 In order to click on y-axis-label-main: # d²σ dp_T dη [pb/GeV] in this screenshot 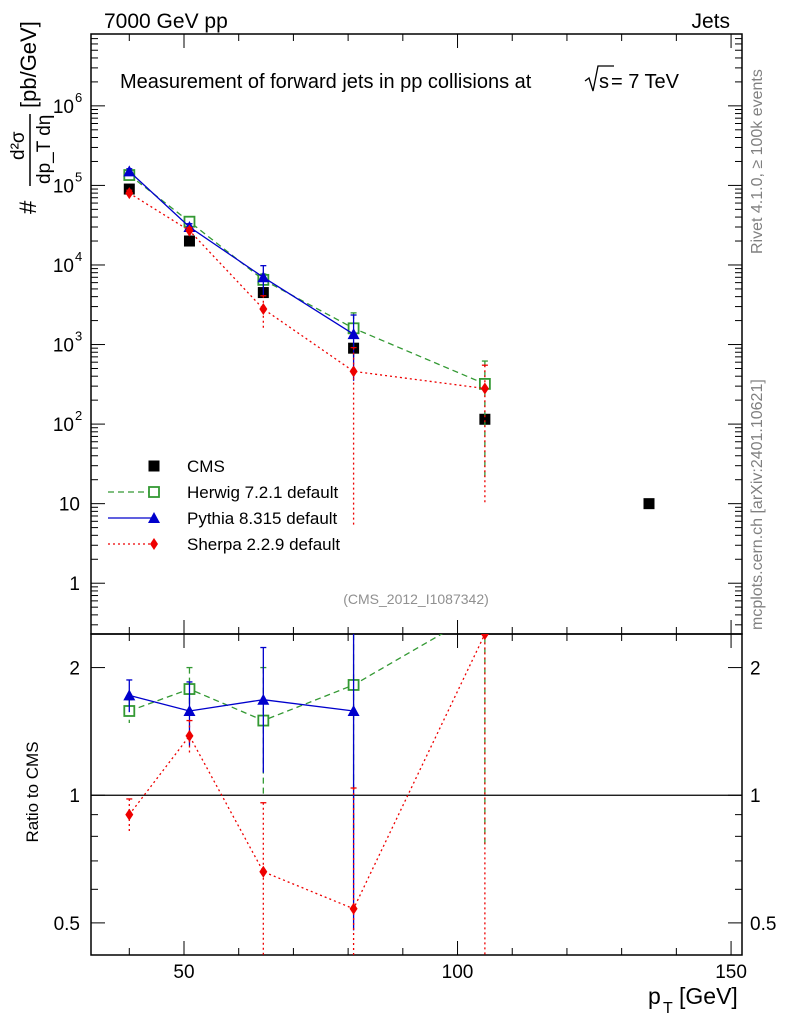, I will do `click(31, 117)`.